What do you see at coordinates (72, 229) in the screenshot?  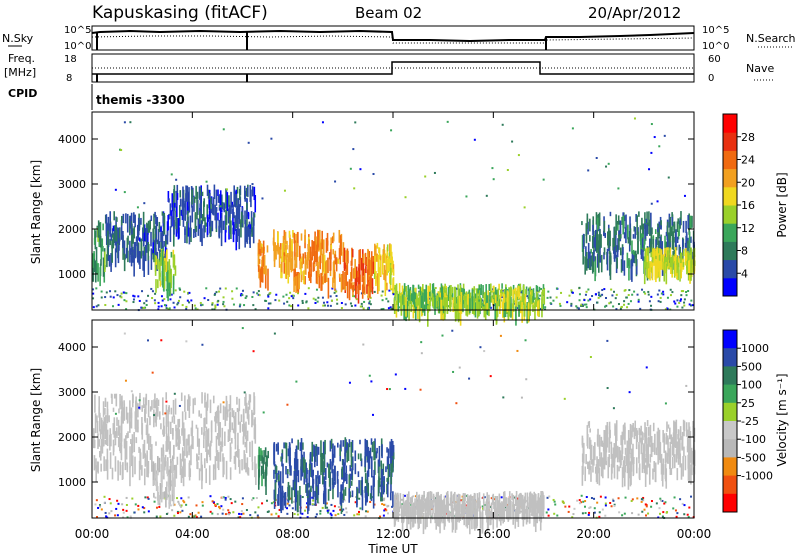 I see `y-tick-label: 2000` at bounding box center [72, 229].